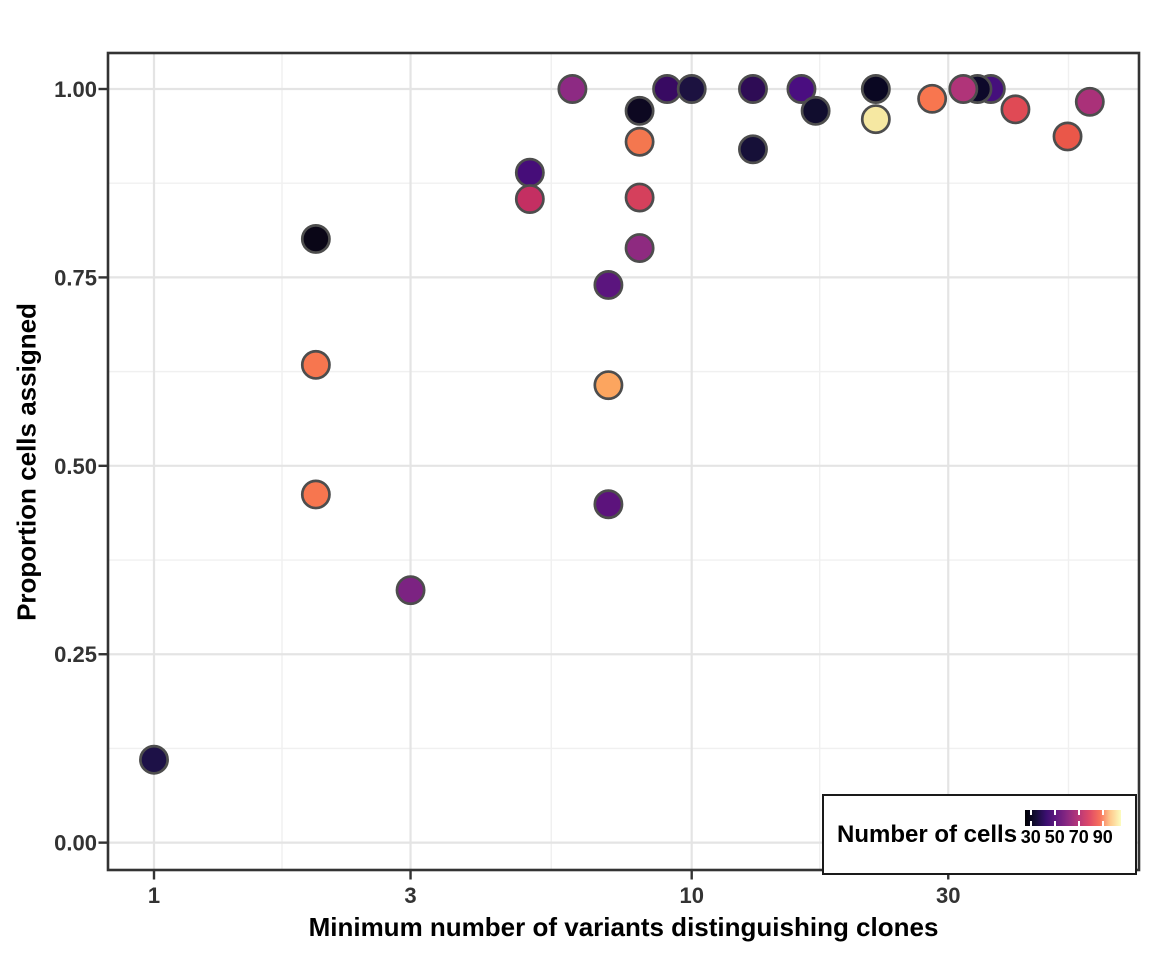 The width and height of the screenshot is (1152, 960). Describe the element at coordinates (948, 895) in the screenshot. I see `x-tick-label: 30` at that location.